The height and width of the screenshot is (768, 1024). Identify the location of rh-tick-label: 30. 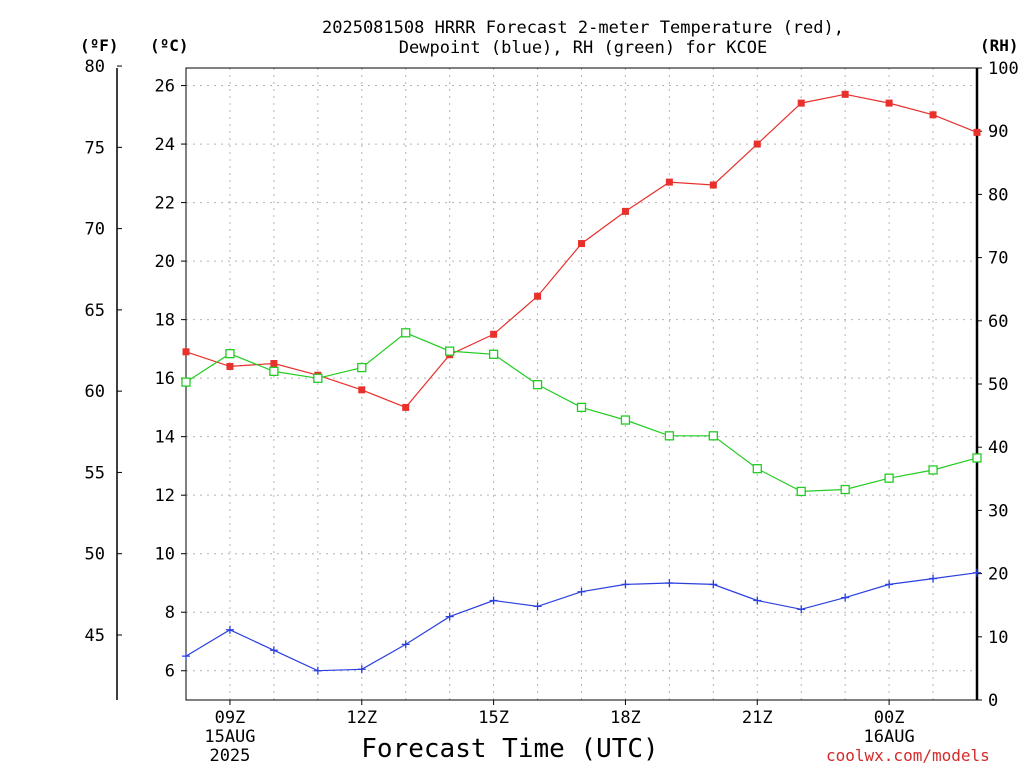
(998, 511).